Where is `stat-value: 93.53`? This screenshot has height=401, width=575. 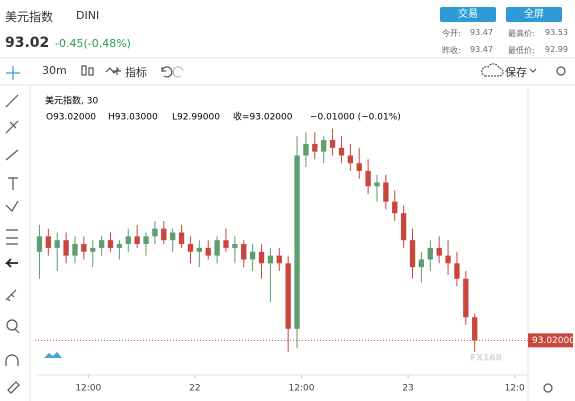
stat-value: 93.53 is located at coordinates (556, 32).